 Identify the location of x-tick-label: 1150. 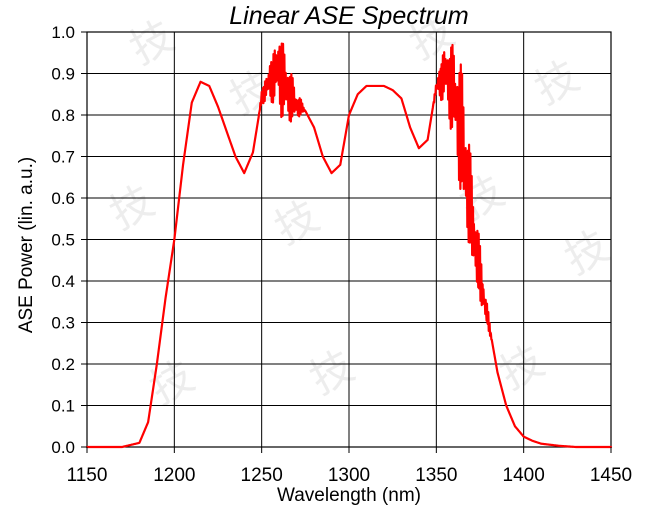
(87, 475).